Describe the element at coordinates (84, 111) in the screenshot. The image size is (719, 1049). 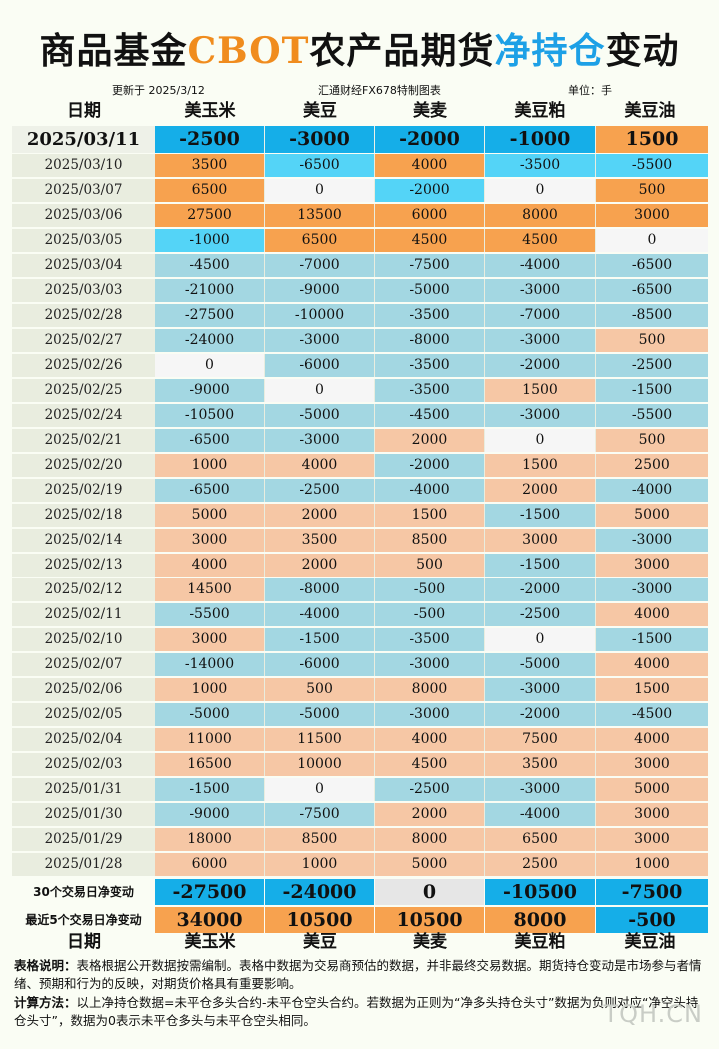
I see `column-header-0: 日期` at that location.